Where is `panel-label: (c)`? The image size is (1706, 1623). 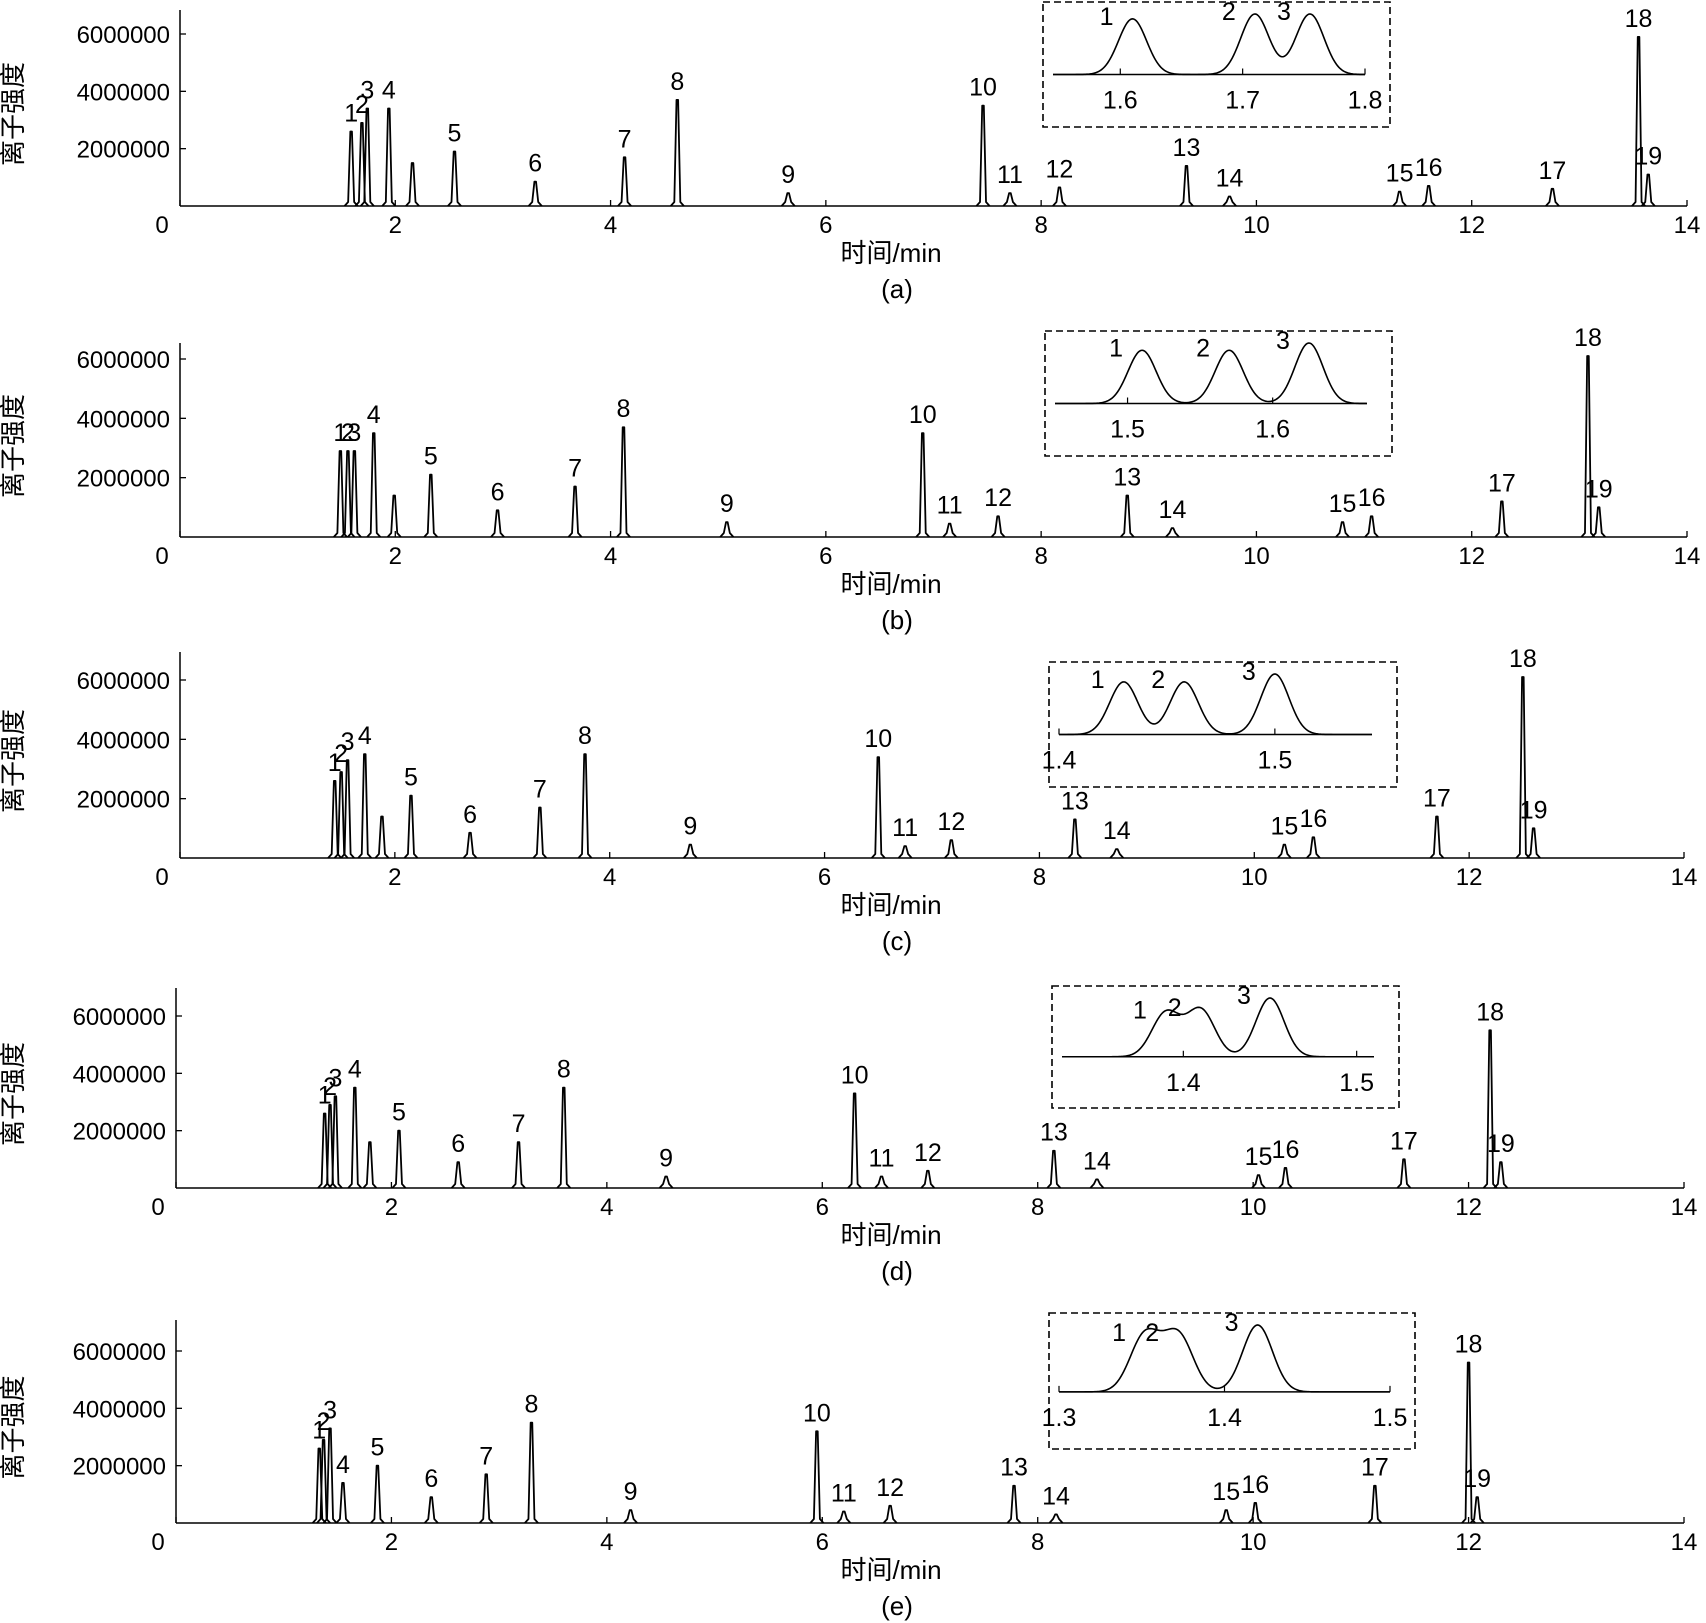
panel-label: (c) is located at coordinates (897, 941).